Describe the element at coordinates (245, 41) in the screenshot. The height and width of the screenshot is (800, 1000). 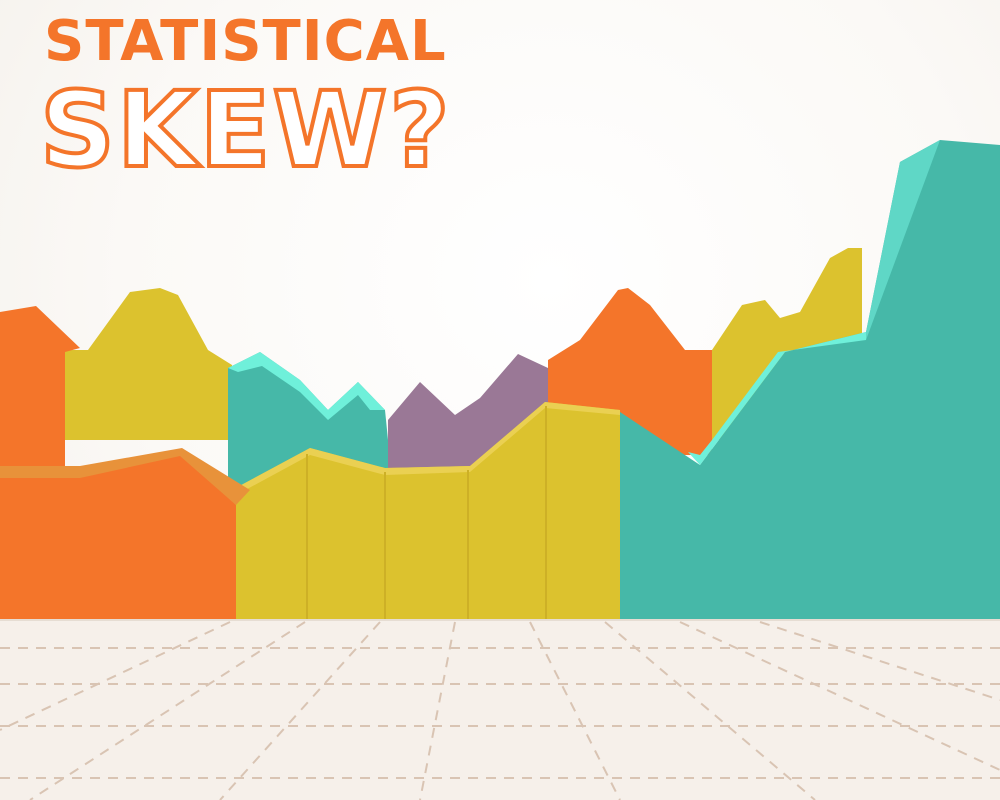
I see `title-statistical: STATISTICAL` at that location.